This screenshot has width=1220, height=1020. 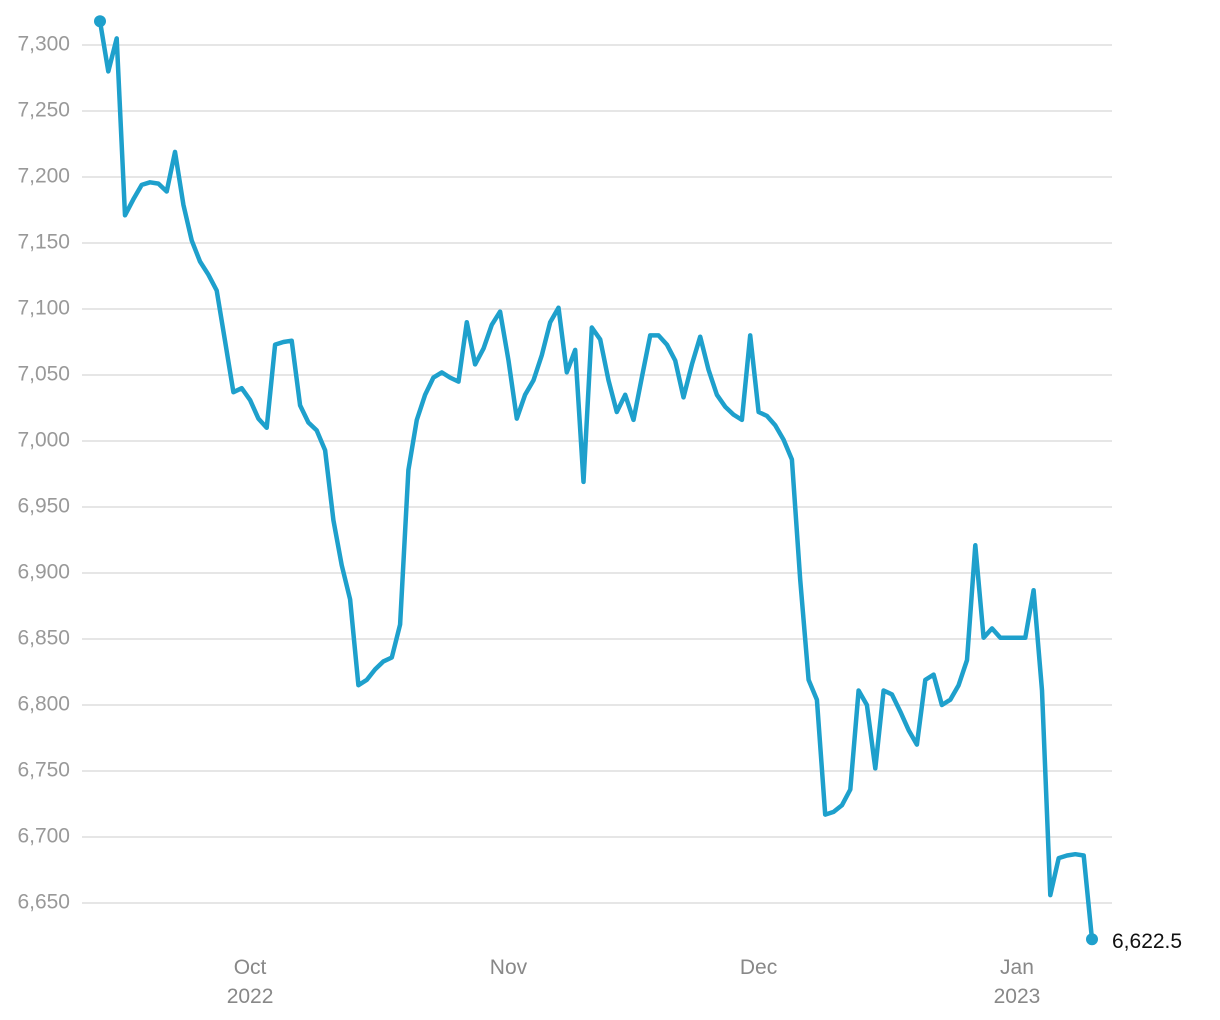 I want to click on x-tick-label: Dec, so click(x=758, y=967).